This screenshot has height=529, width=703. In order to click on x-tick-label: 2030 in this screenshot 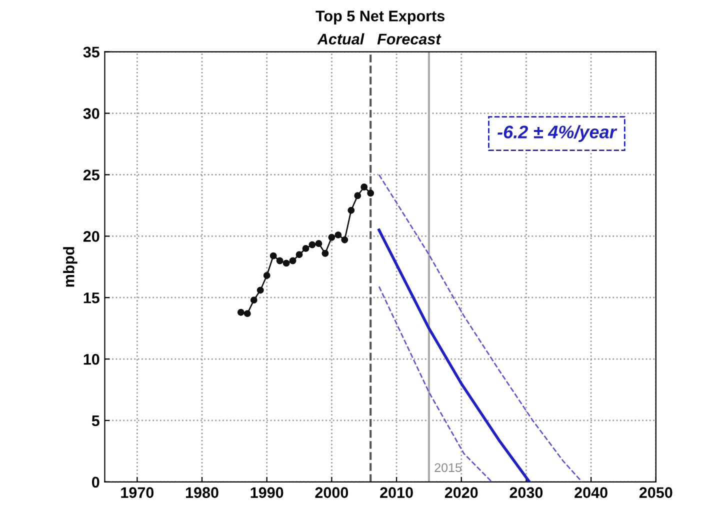, I will do `click(526, 492)`.